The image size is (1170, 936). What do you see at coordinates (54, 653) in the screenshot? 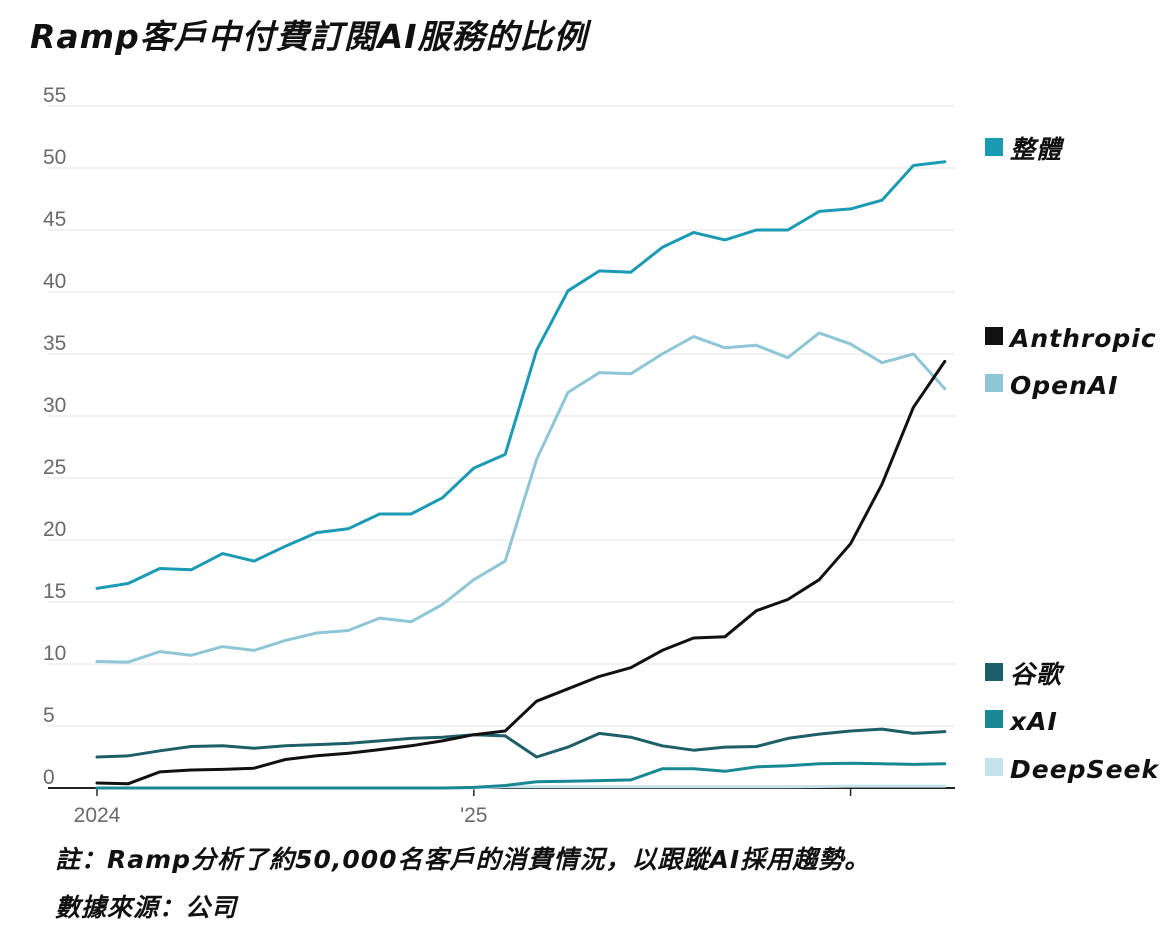
I see `y-tick-label: 10` at bounding box center [54, 653].